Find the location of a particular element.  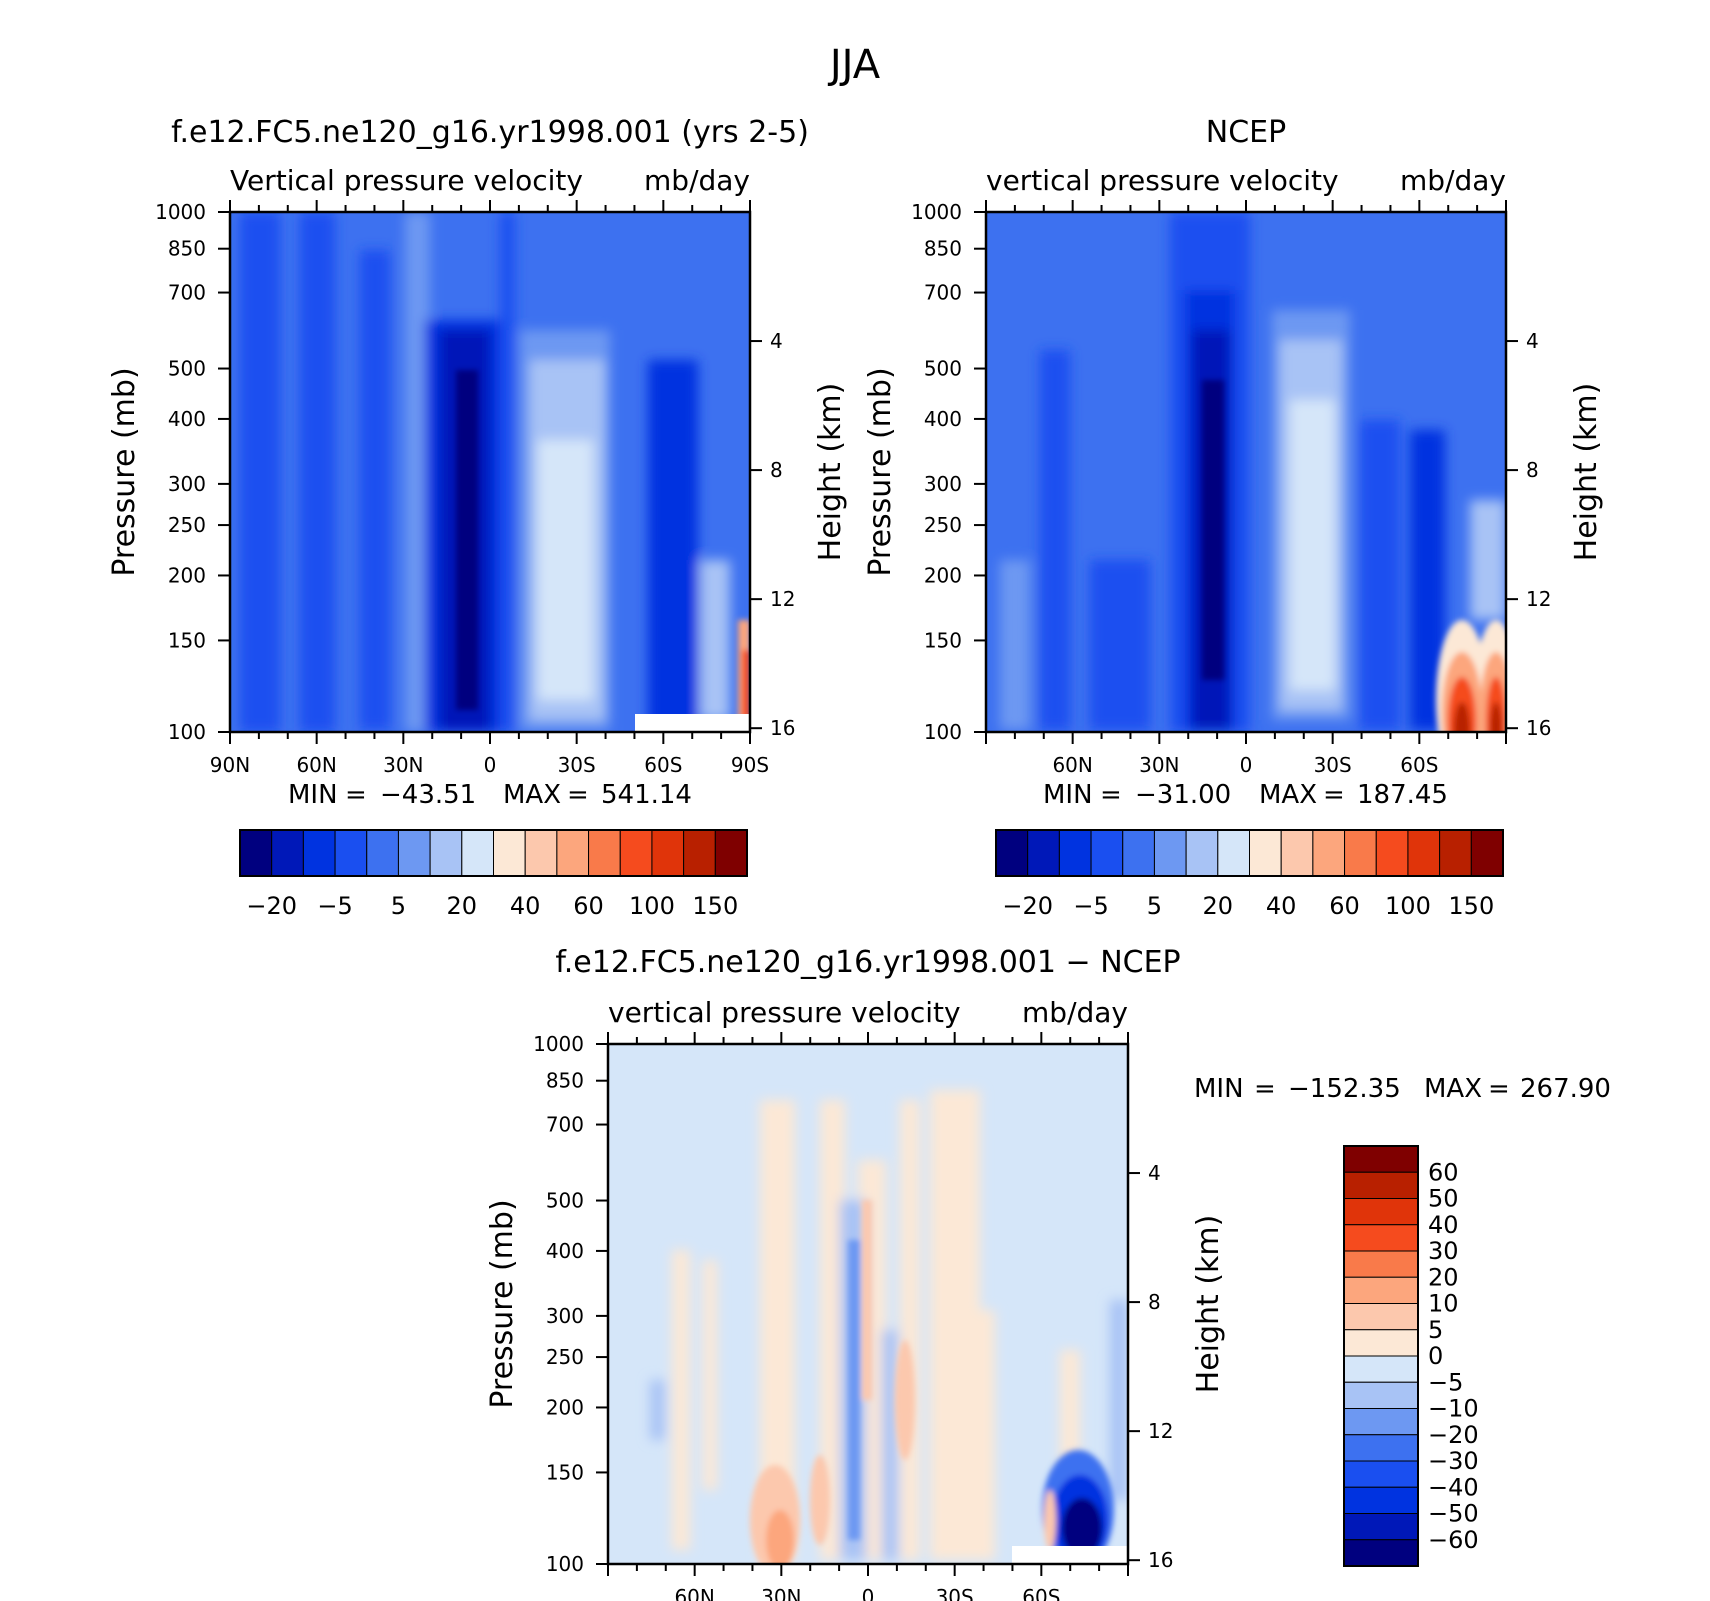

y-tick-label: 200 is located at coordinates (943, 575).